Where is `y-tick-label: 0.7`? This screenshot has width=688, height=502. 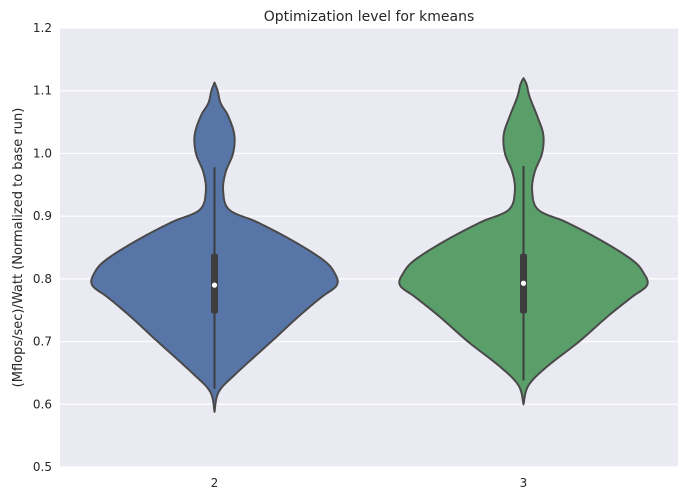 y-tick-label: 0.7 is located at coordinates (42, 342).